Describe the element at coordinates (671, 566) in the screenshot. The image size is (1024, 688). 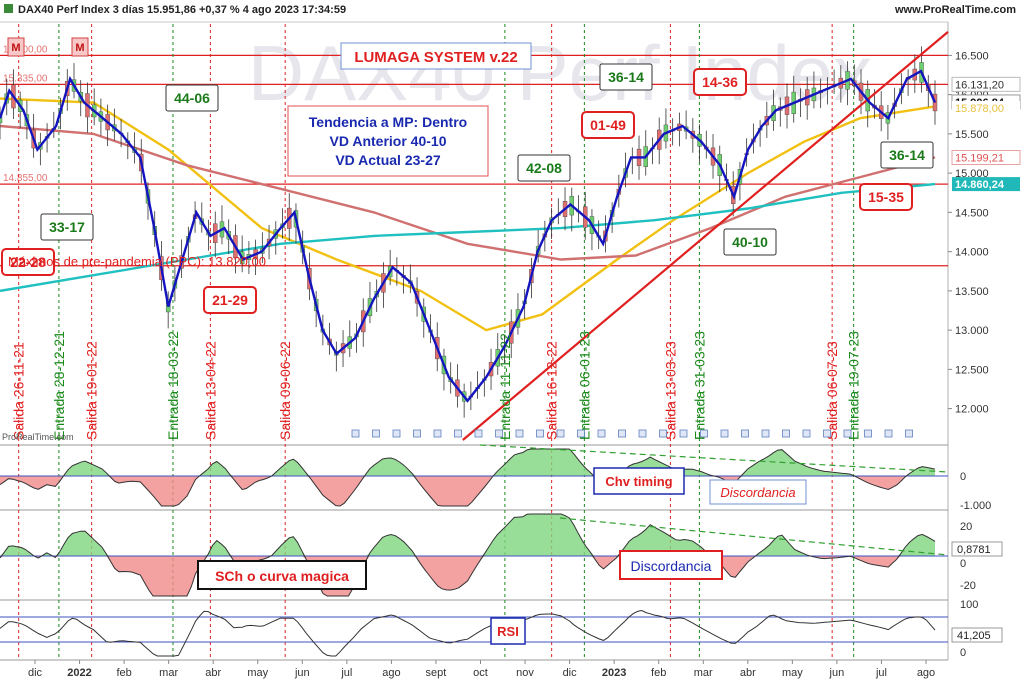
I see `discordancia-label-2: Discordancia` at that location.